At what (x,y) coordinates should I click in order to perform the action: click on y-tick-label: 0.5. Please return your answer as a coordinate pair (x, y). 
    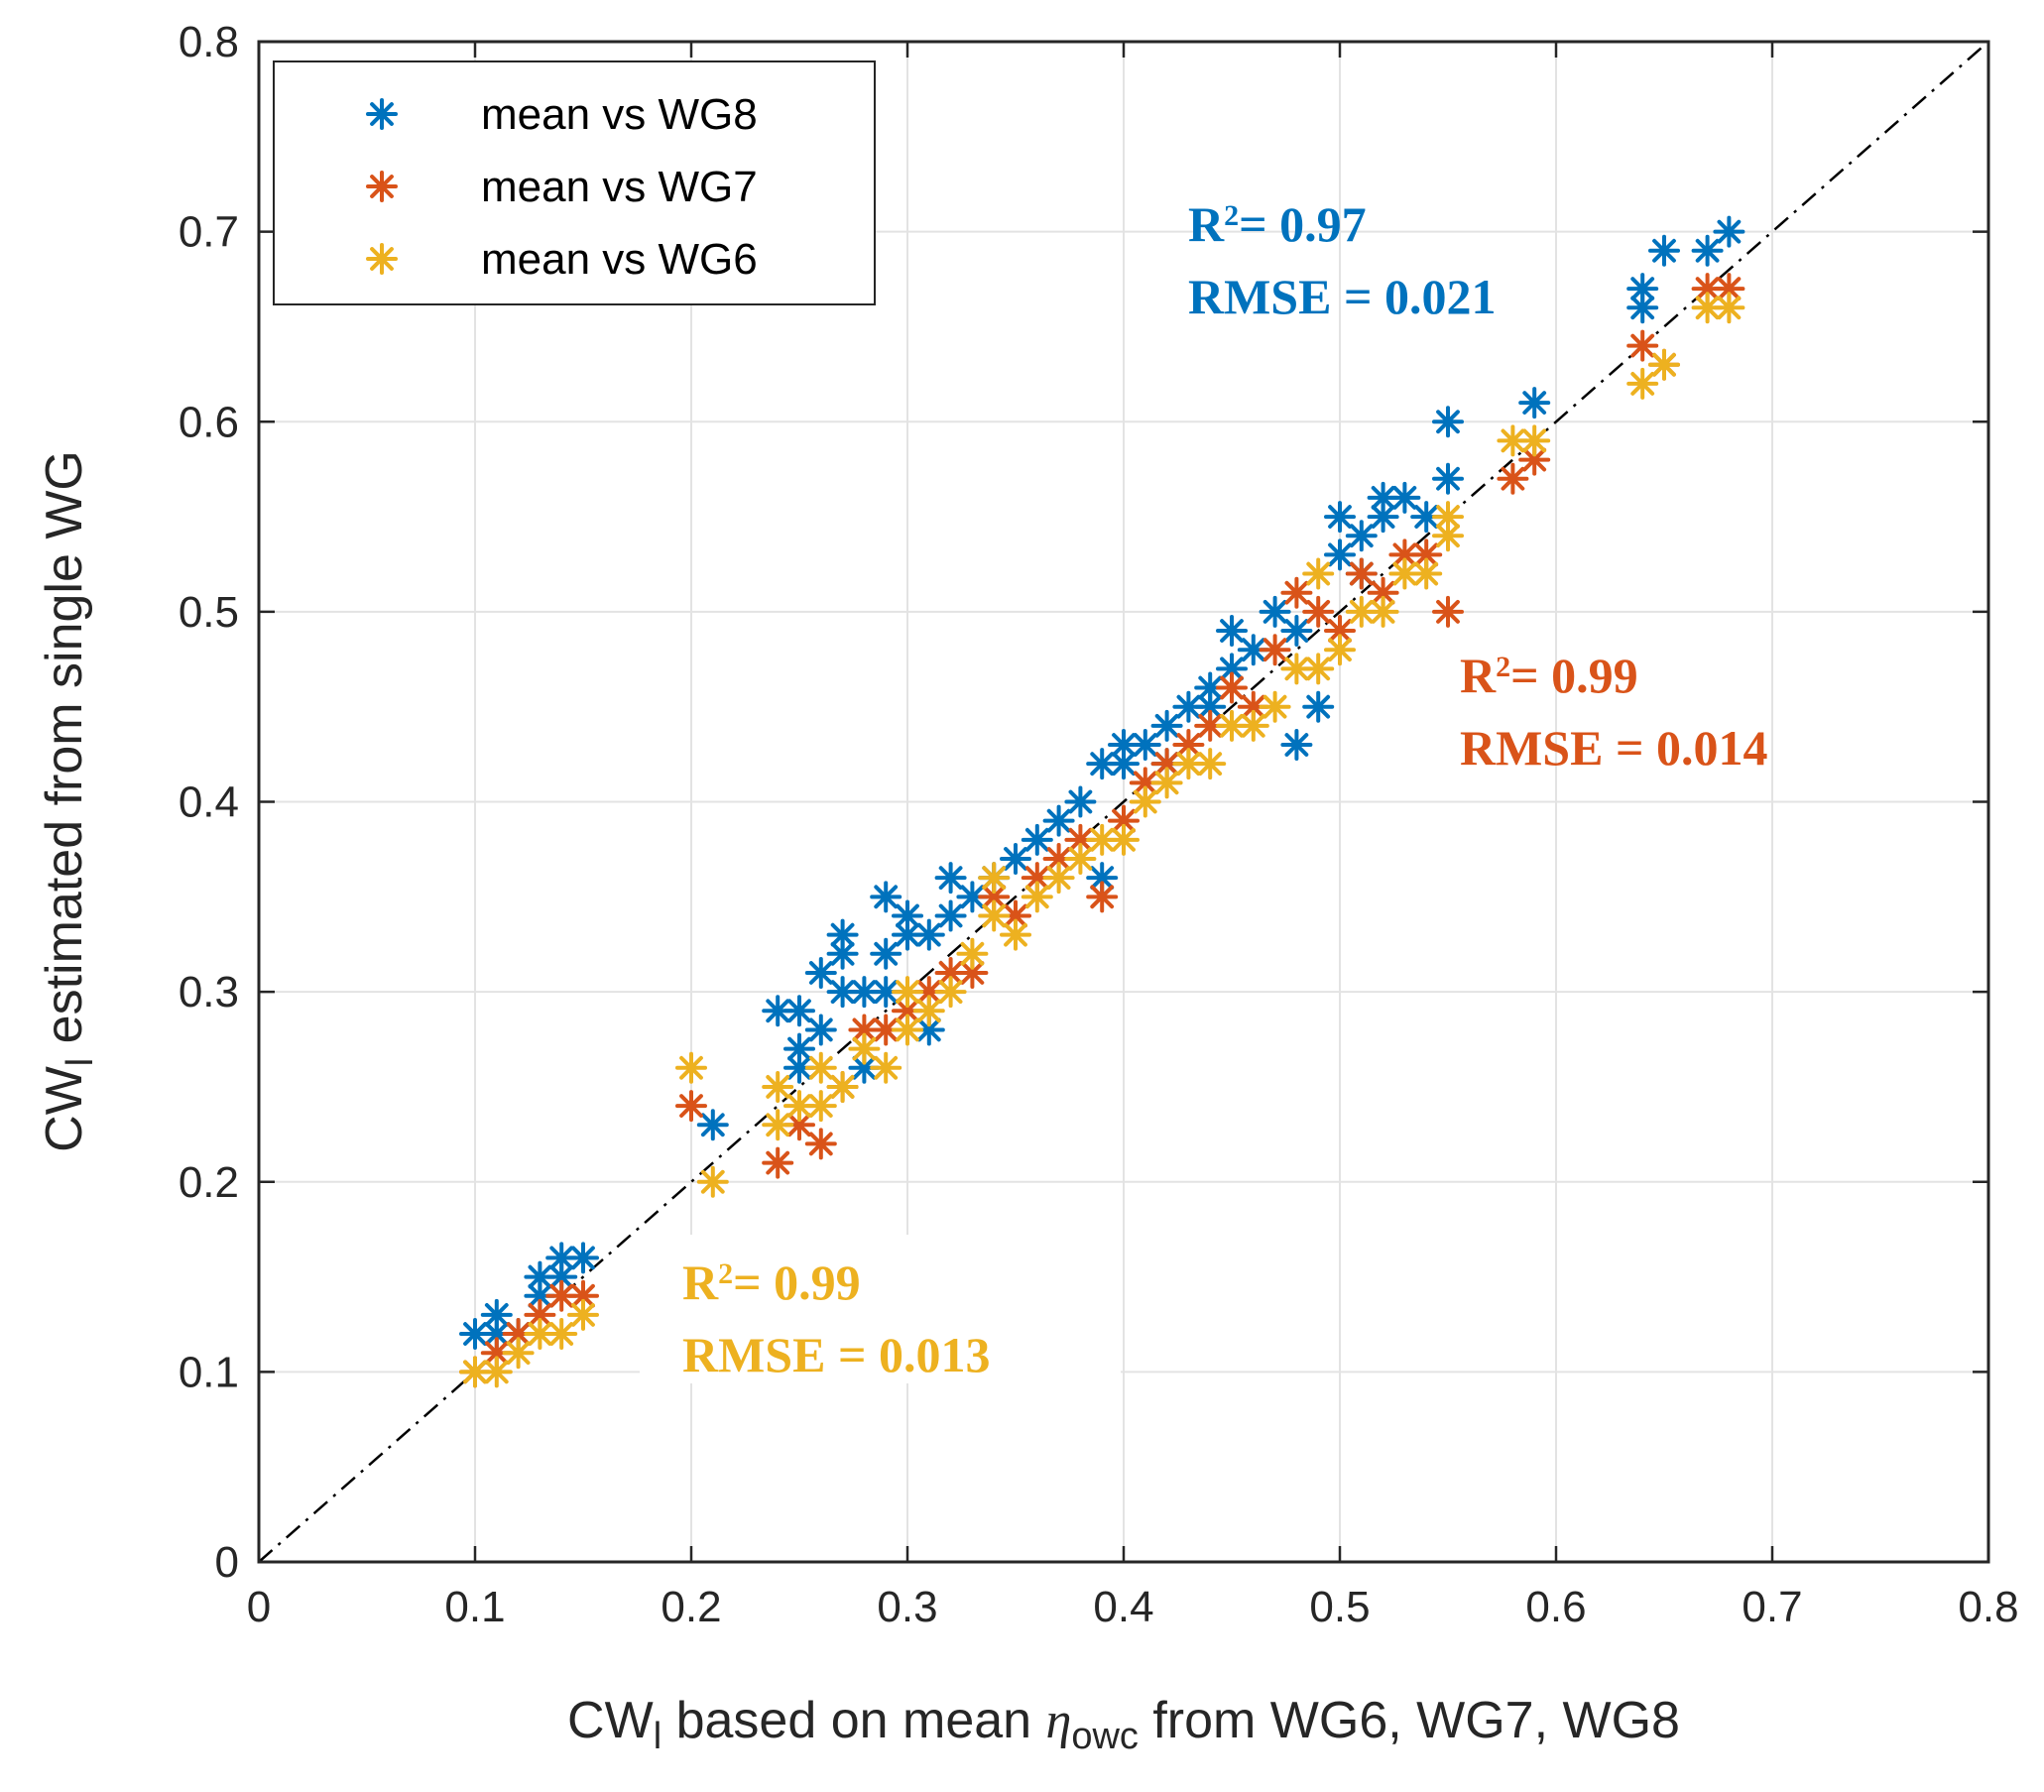
    Looking at the image, I should click on (209, 613).